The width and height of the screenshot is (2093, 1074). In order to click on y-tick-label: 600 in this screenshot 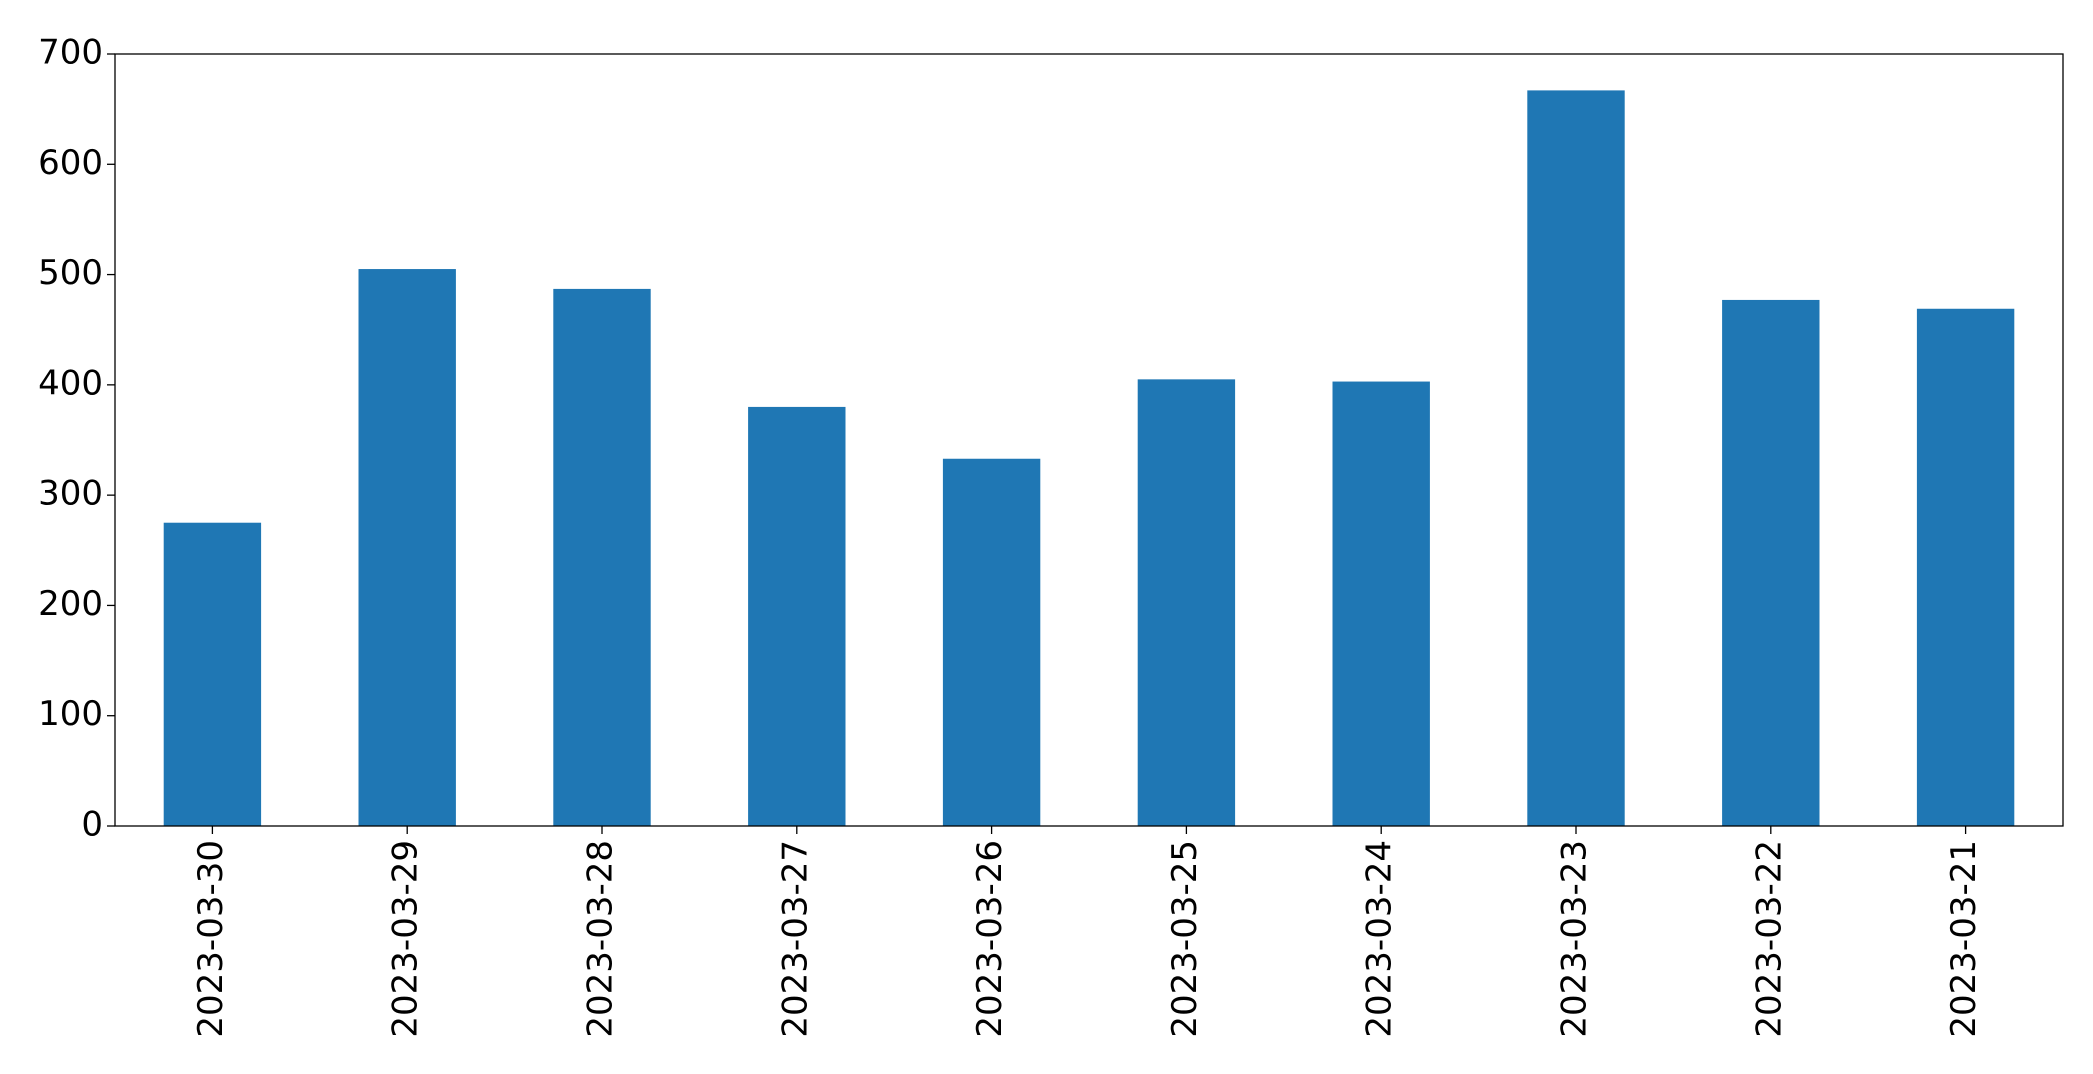, I will do `click(70, 163)`.